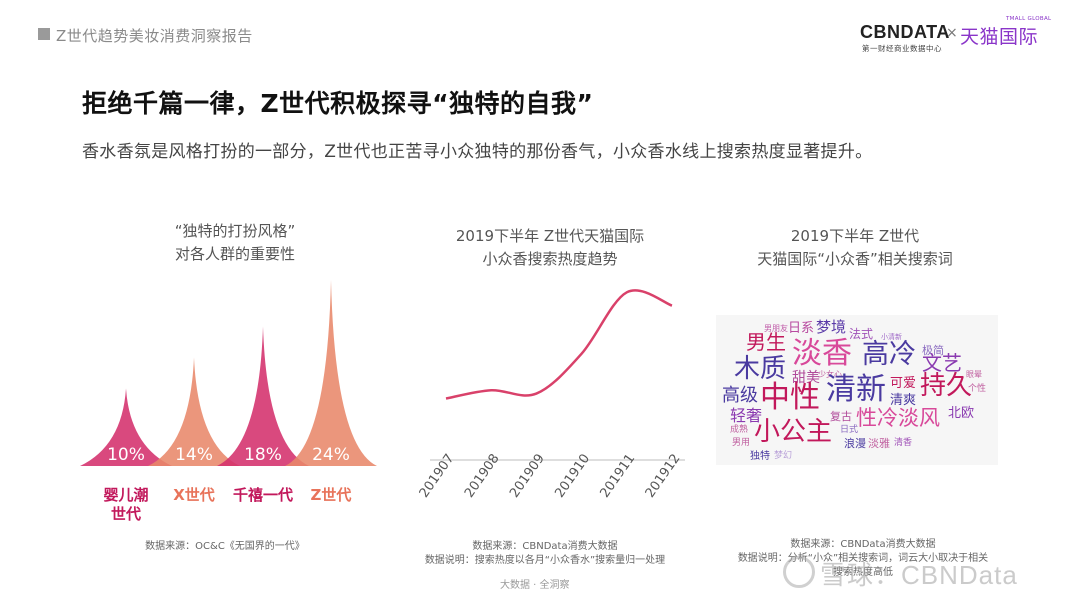  Describe the element at coordinates (1029, 19) in the screenshot. I see `tmall-global-tag: TMALL GLOBAL` at that location.